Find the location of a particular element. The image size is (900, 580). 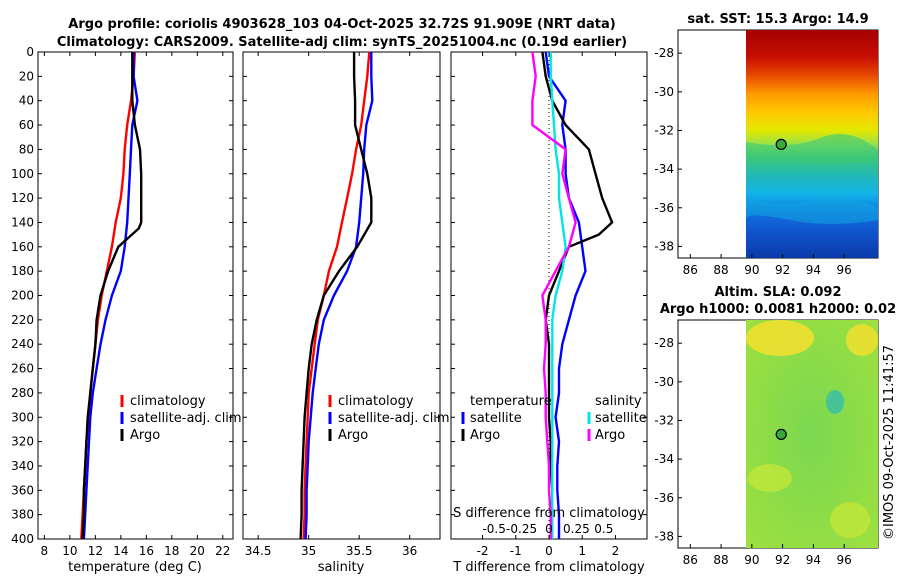

legend-salinity-heading: salinity is located at coordinates (618, 401).